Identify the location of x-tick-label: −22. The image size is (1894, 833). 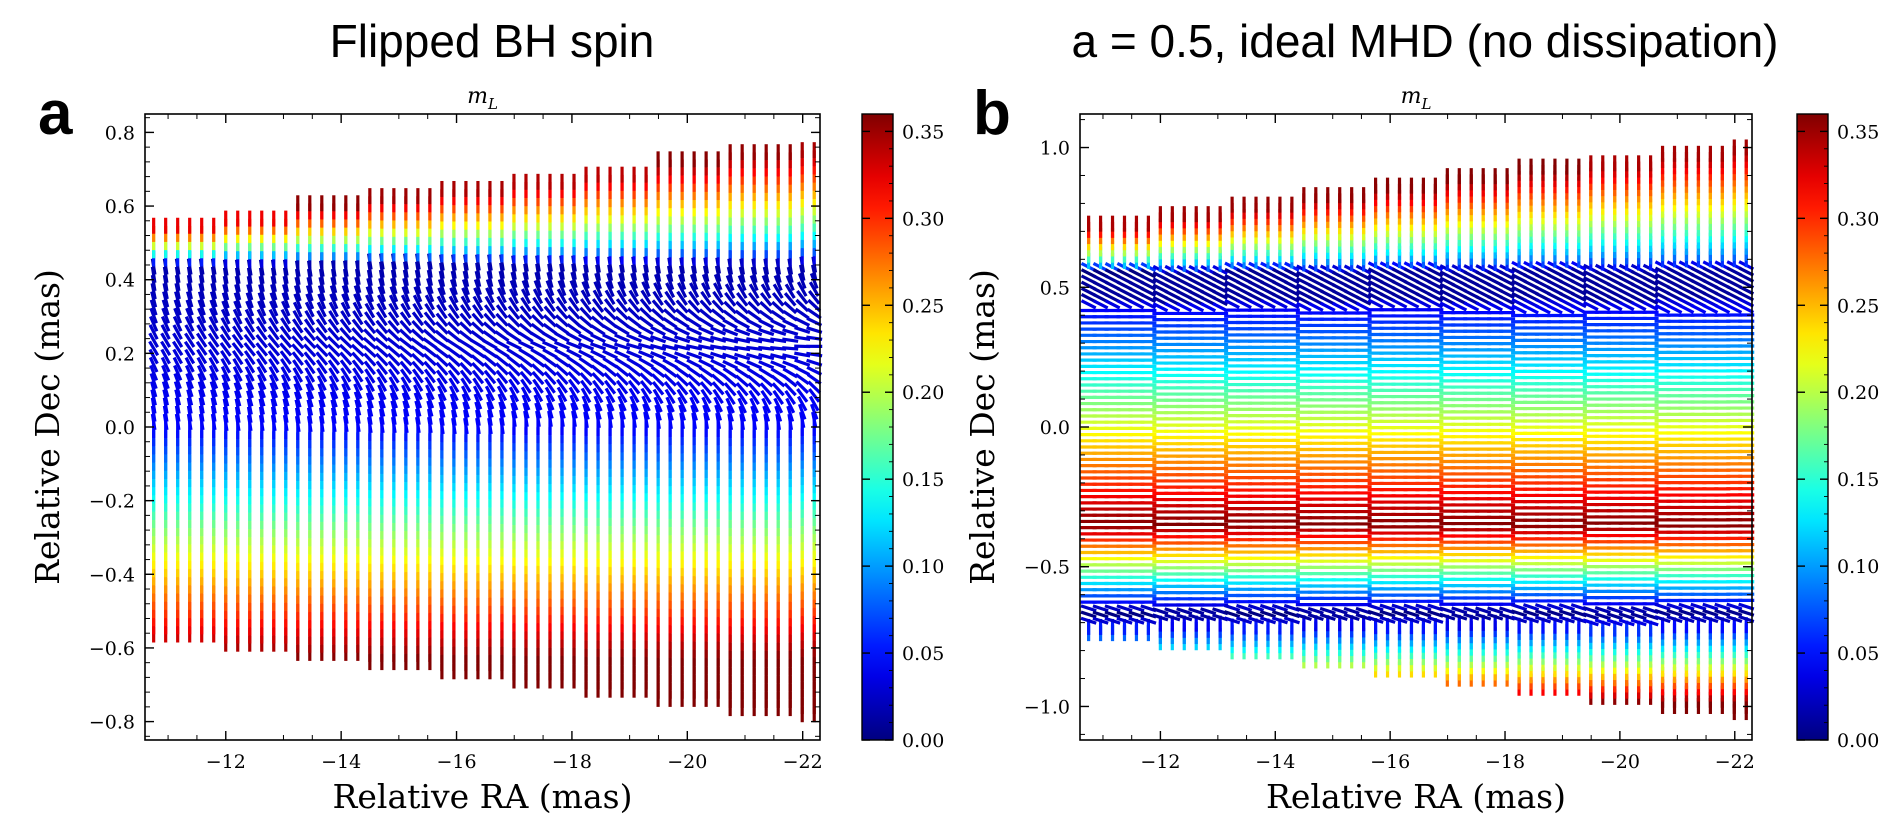
(803, 762).